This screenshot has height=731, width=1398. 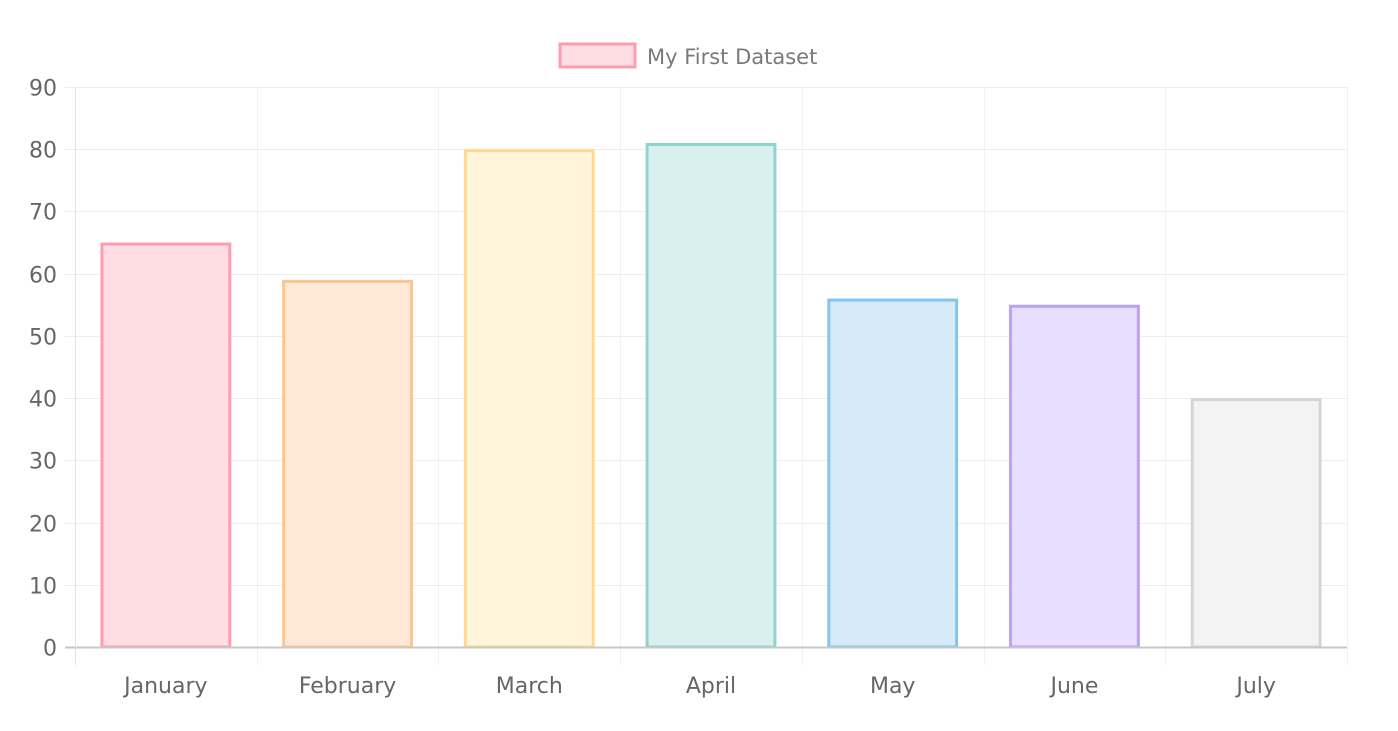 What do you see at coordinates (50, 649) in the screenshot?
I see `y-tick-label: 0` at bounding box center [50, 649].